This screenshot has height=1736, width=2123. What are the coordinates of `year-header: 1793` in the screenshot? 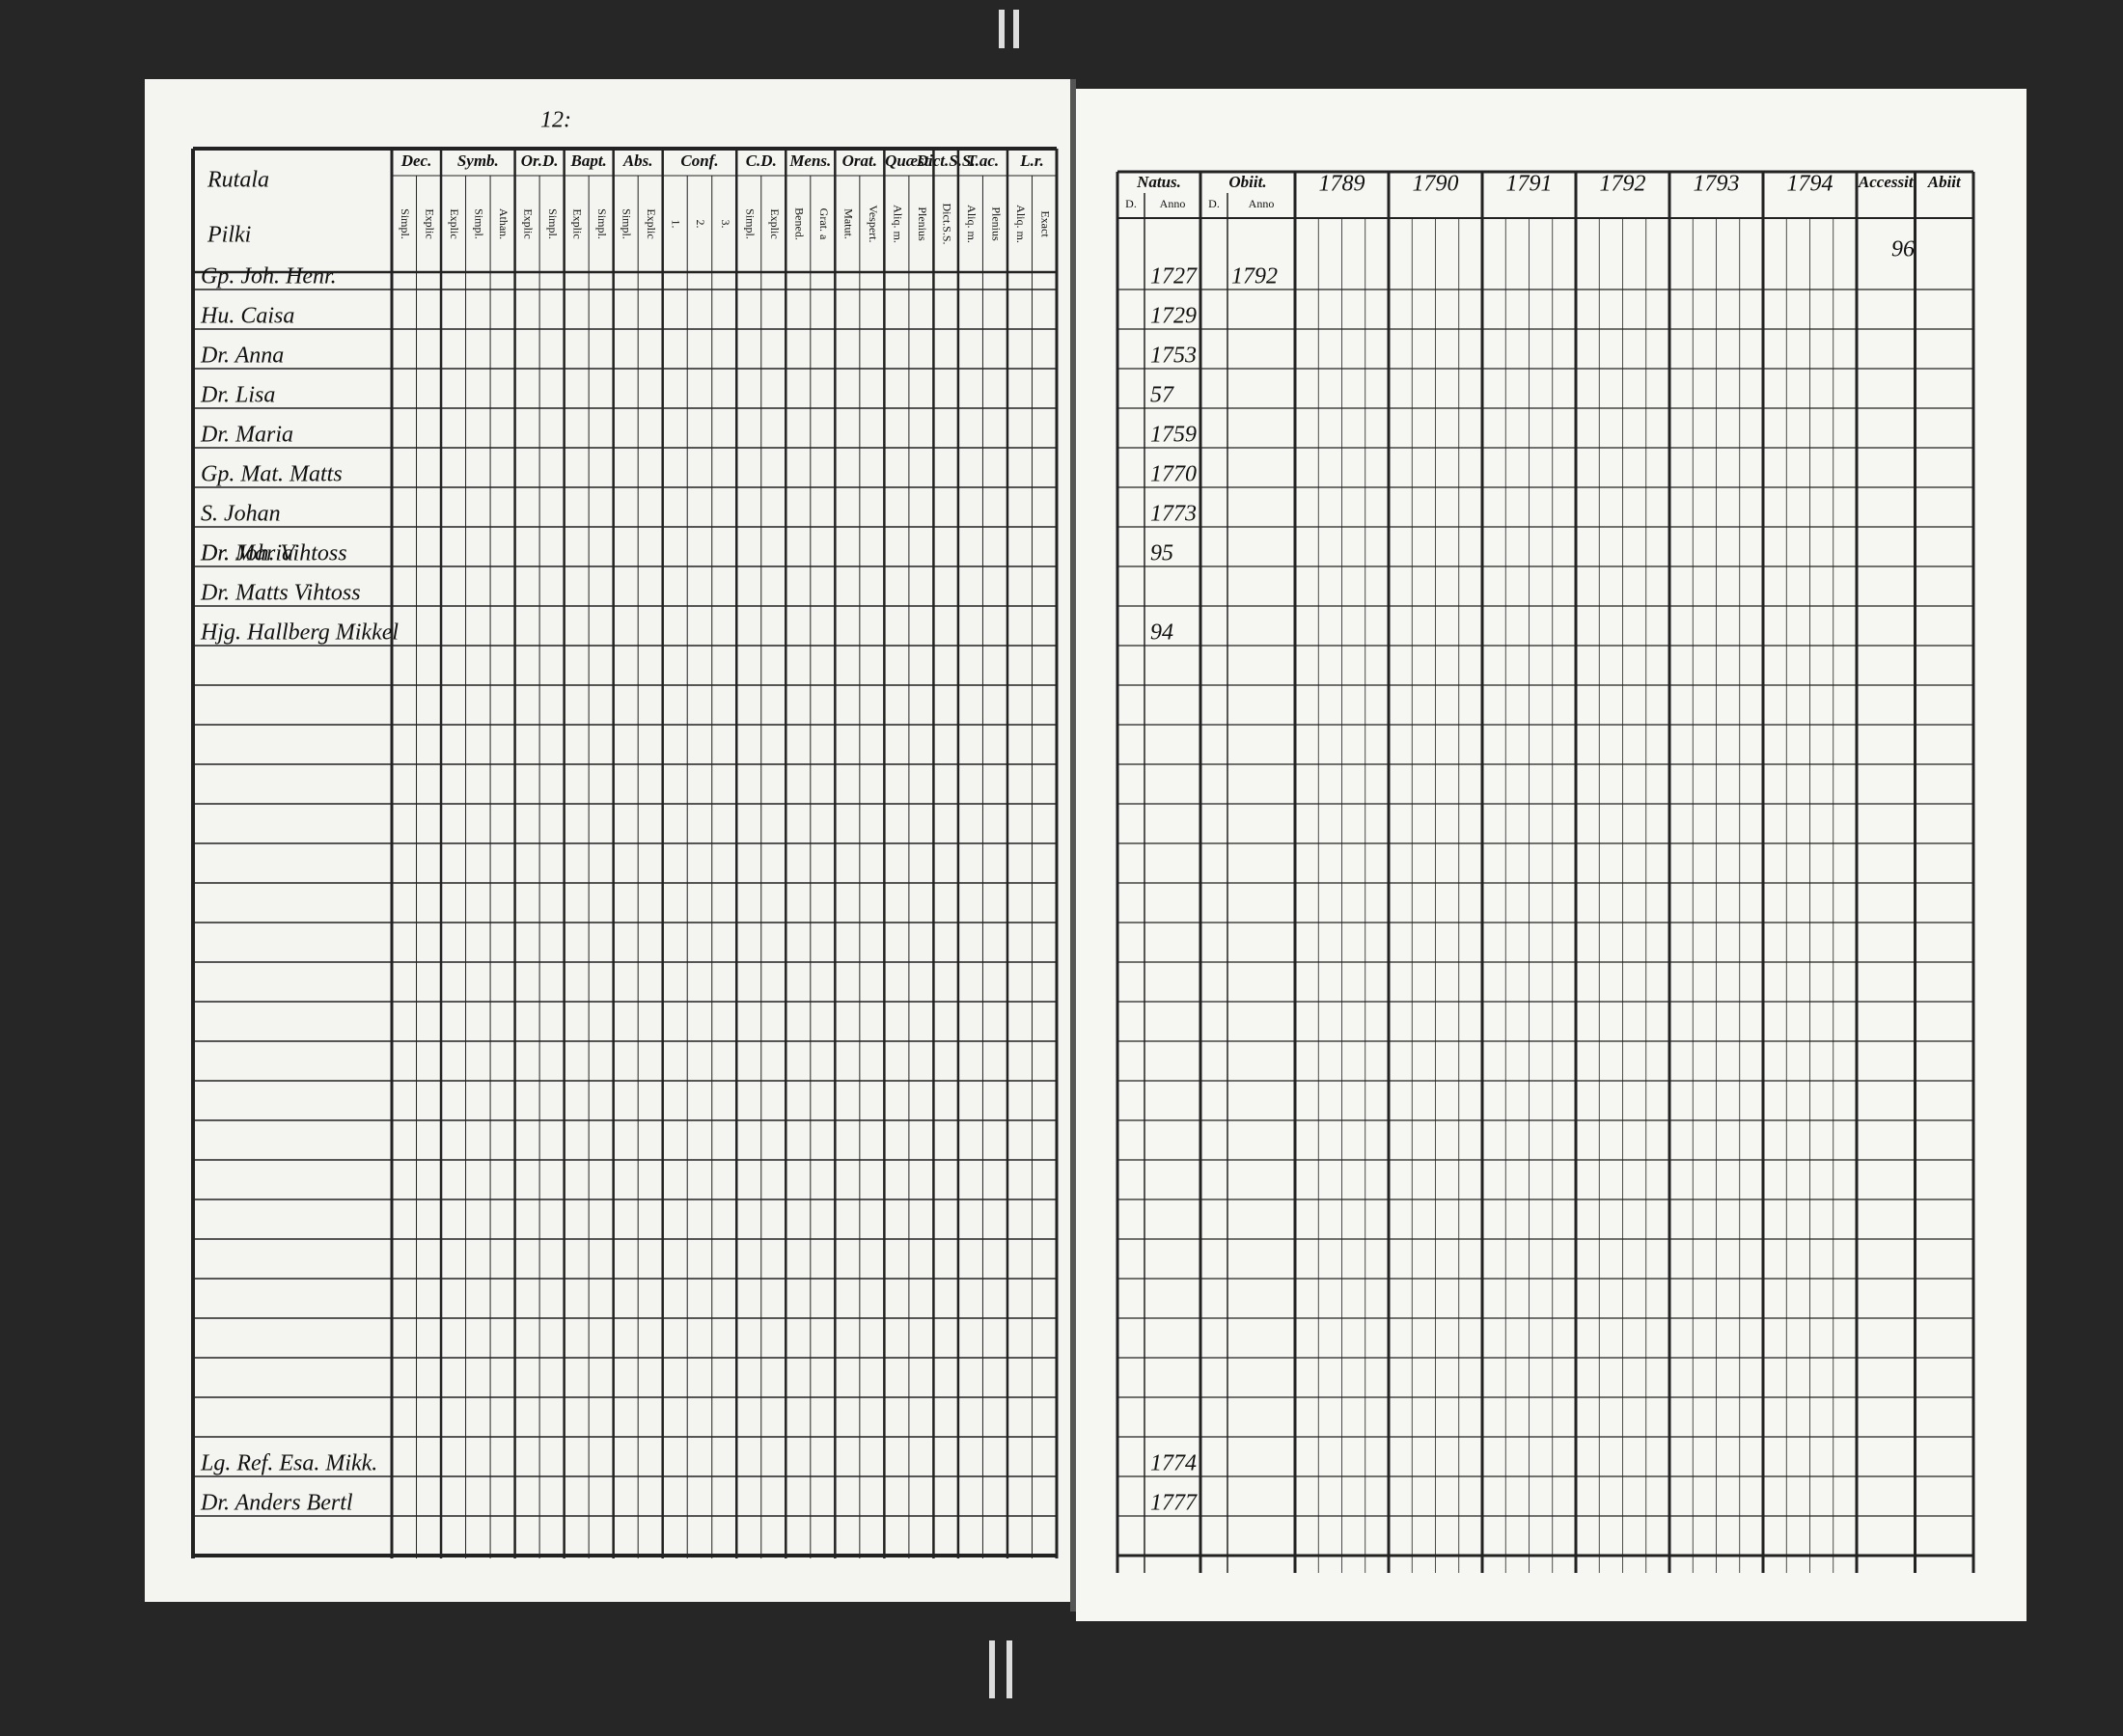 It's located at (1717, 185).